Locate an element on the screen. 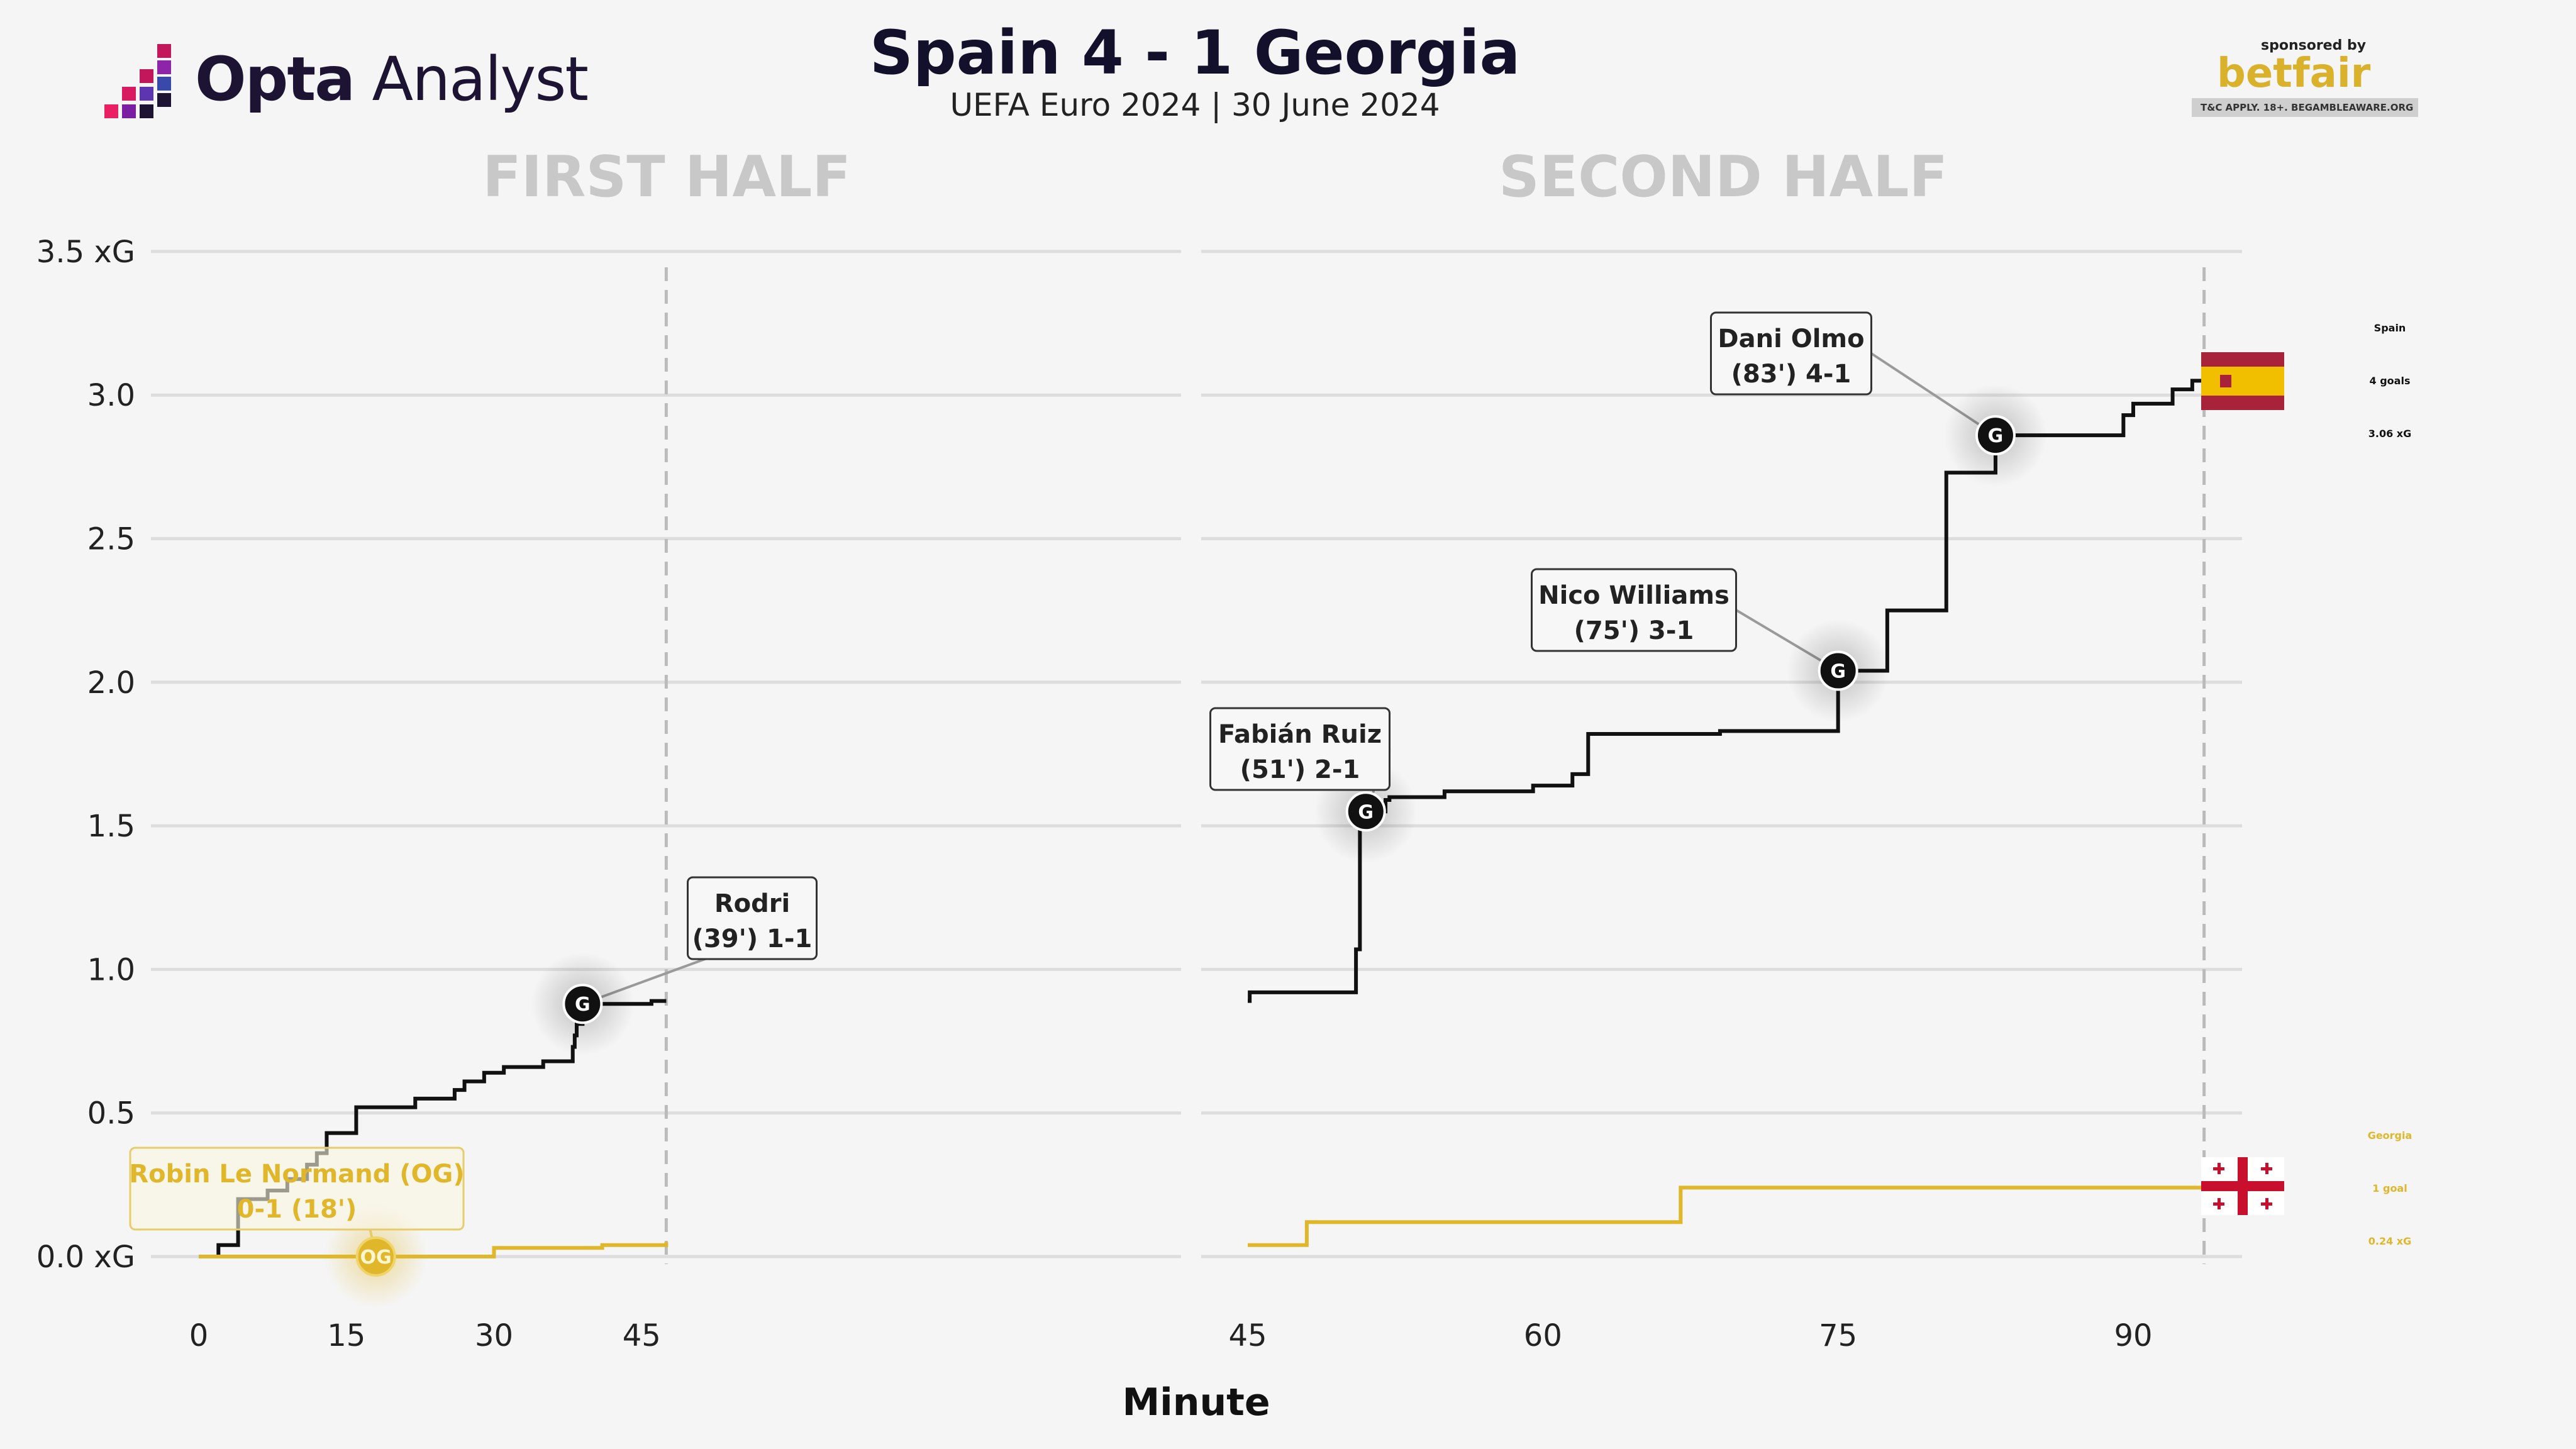 Image resolution: width=2576 pixels, height=1449 pixels. flag-stripe is located at coordinates (2242, 381).